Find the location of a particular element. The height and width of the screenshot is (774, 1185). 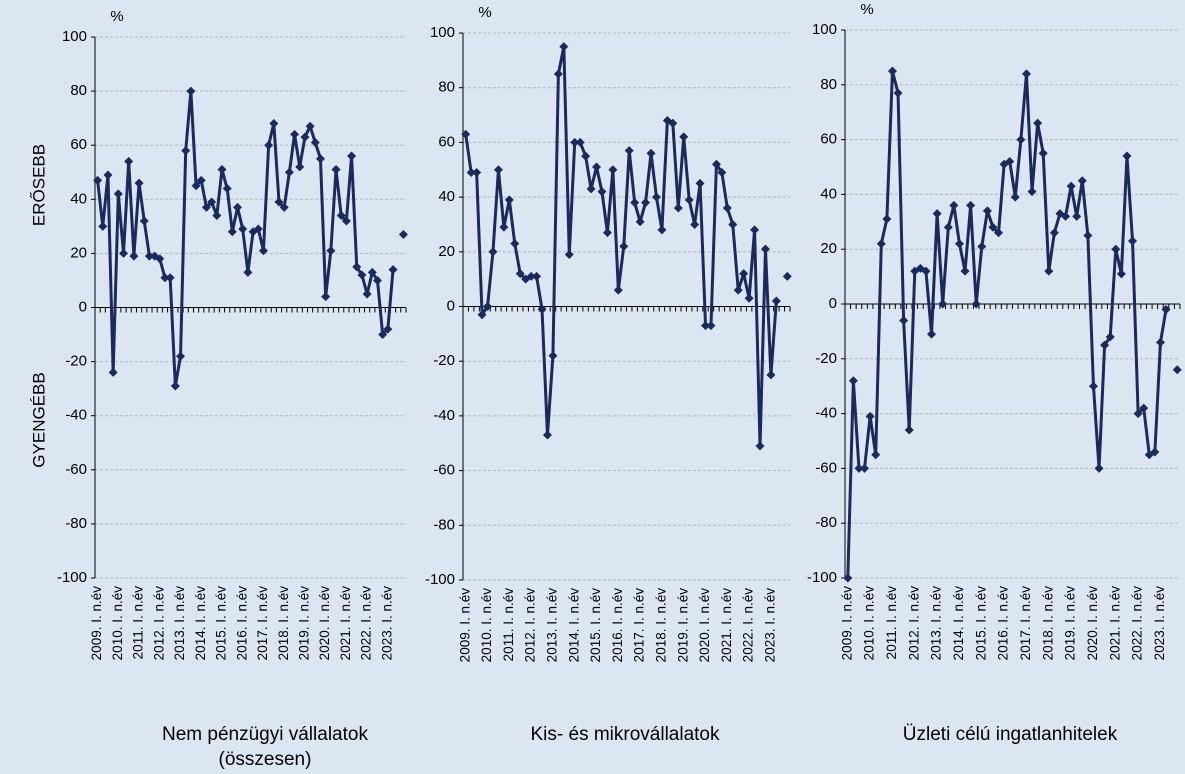

y-tick-label: 60 is located at coordinates (828, 139).